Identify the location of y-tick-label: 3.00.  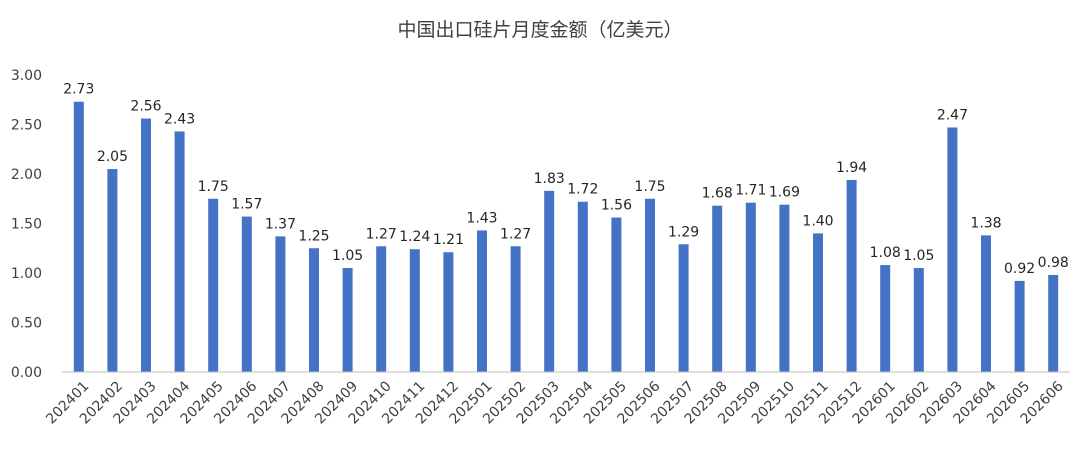
(26, 76).